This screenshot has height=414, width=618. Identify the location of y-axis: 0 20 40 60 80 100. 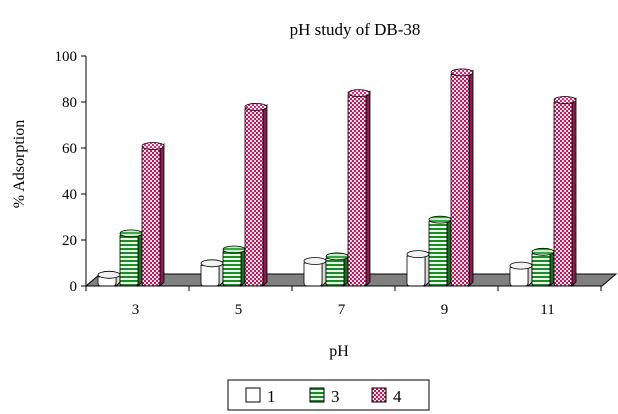
(71, 172).